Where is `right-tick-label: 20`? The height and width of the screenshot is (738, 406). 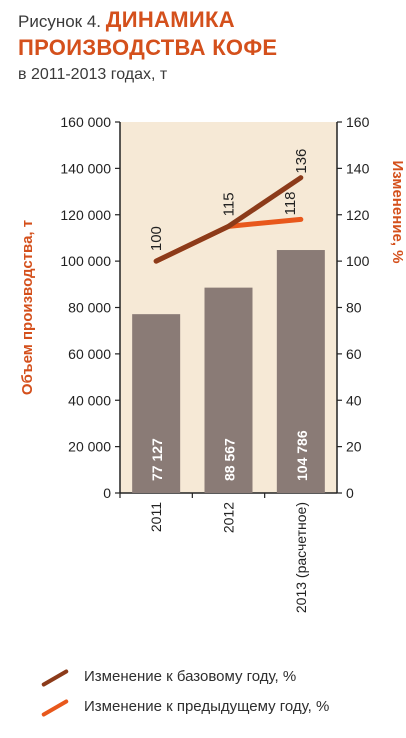 right-tick-label: 20 is located at coordinates (354, 447).